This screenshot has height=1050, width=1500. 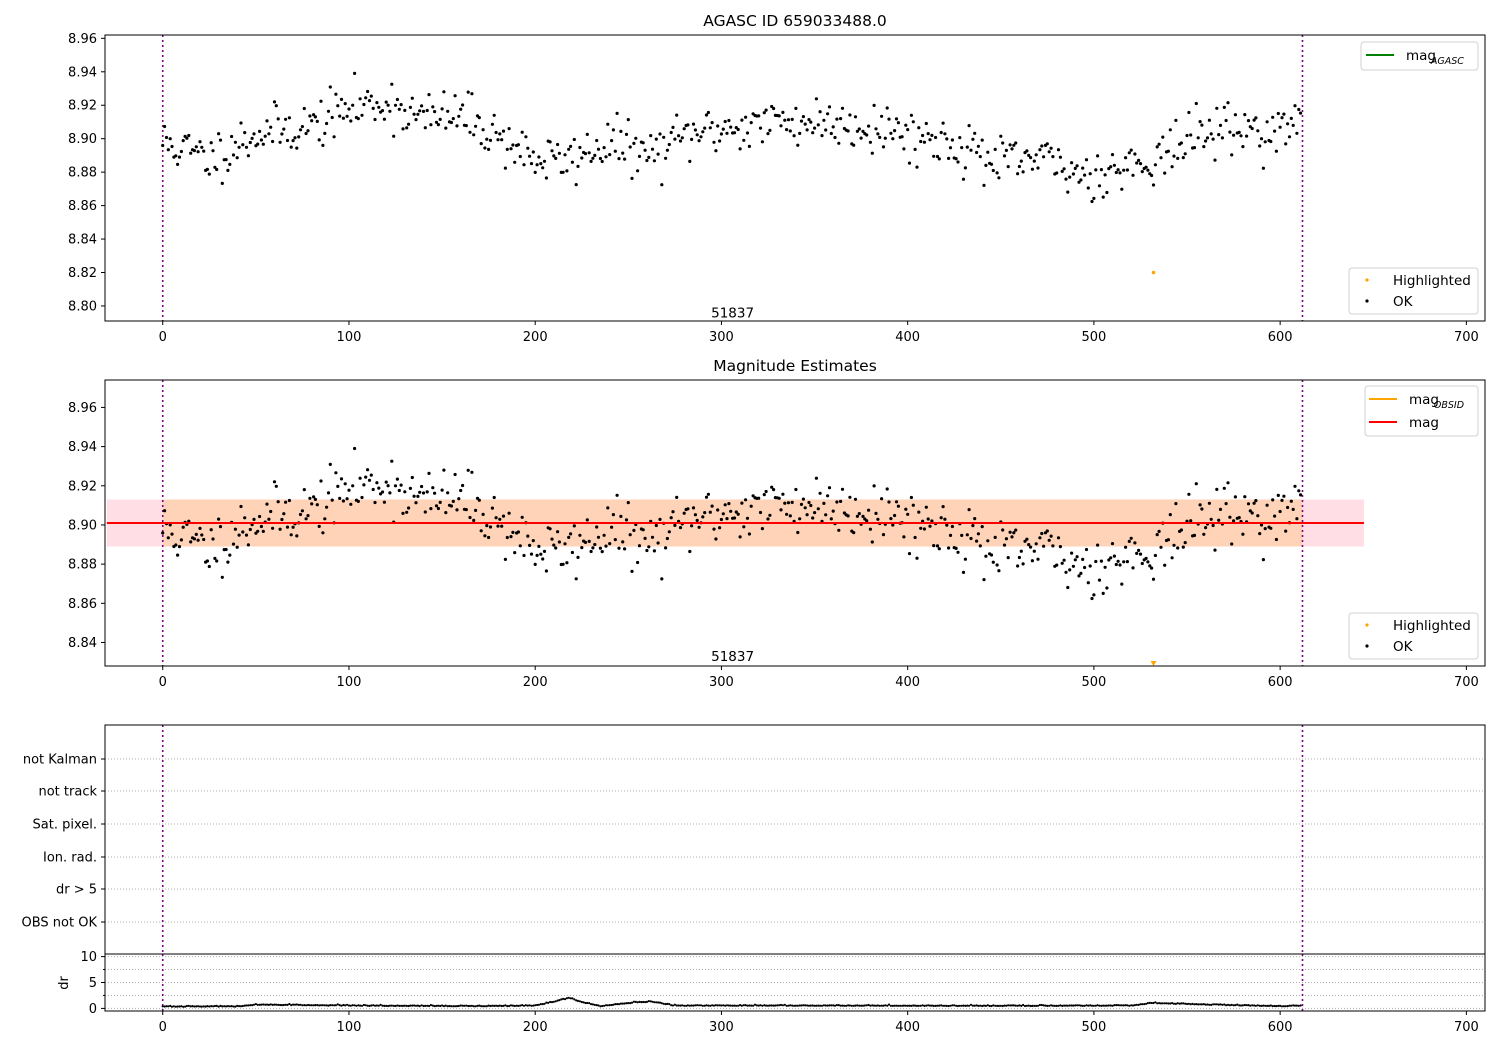 I want to click on annotation-label: 51837, so click(x=732, y=314).